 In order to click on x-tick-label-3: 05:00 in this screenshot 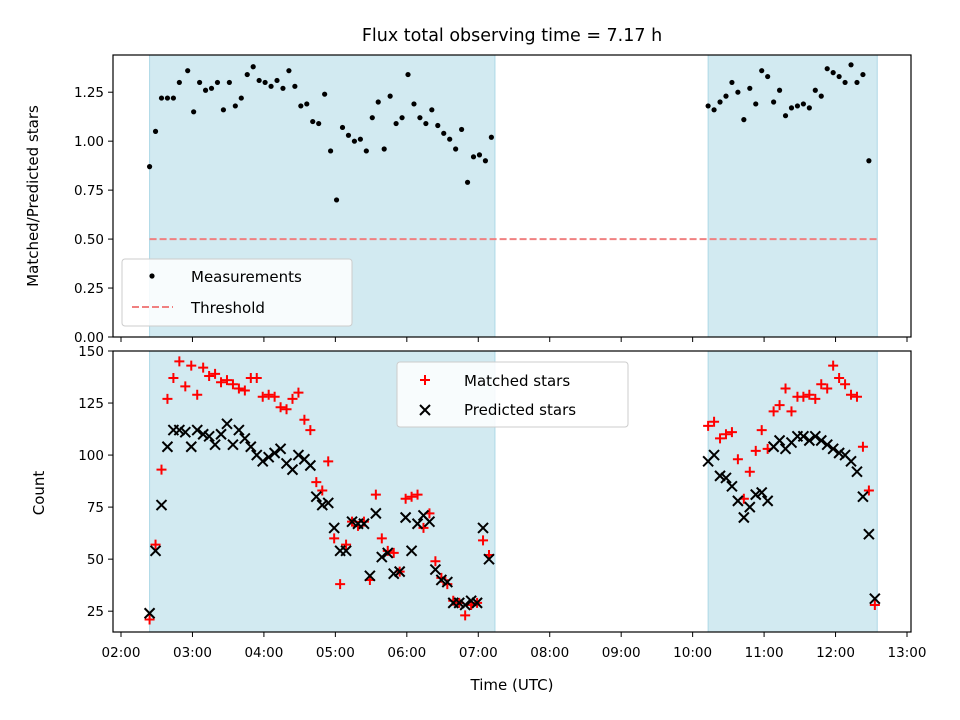, I will do `click(335, 653)`.